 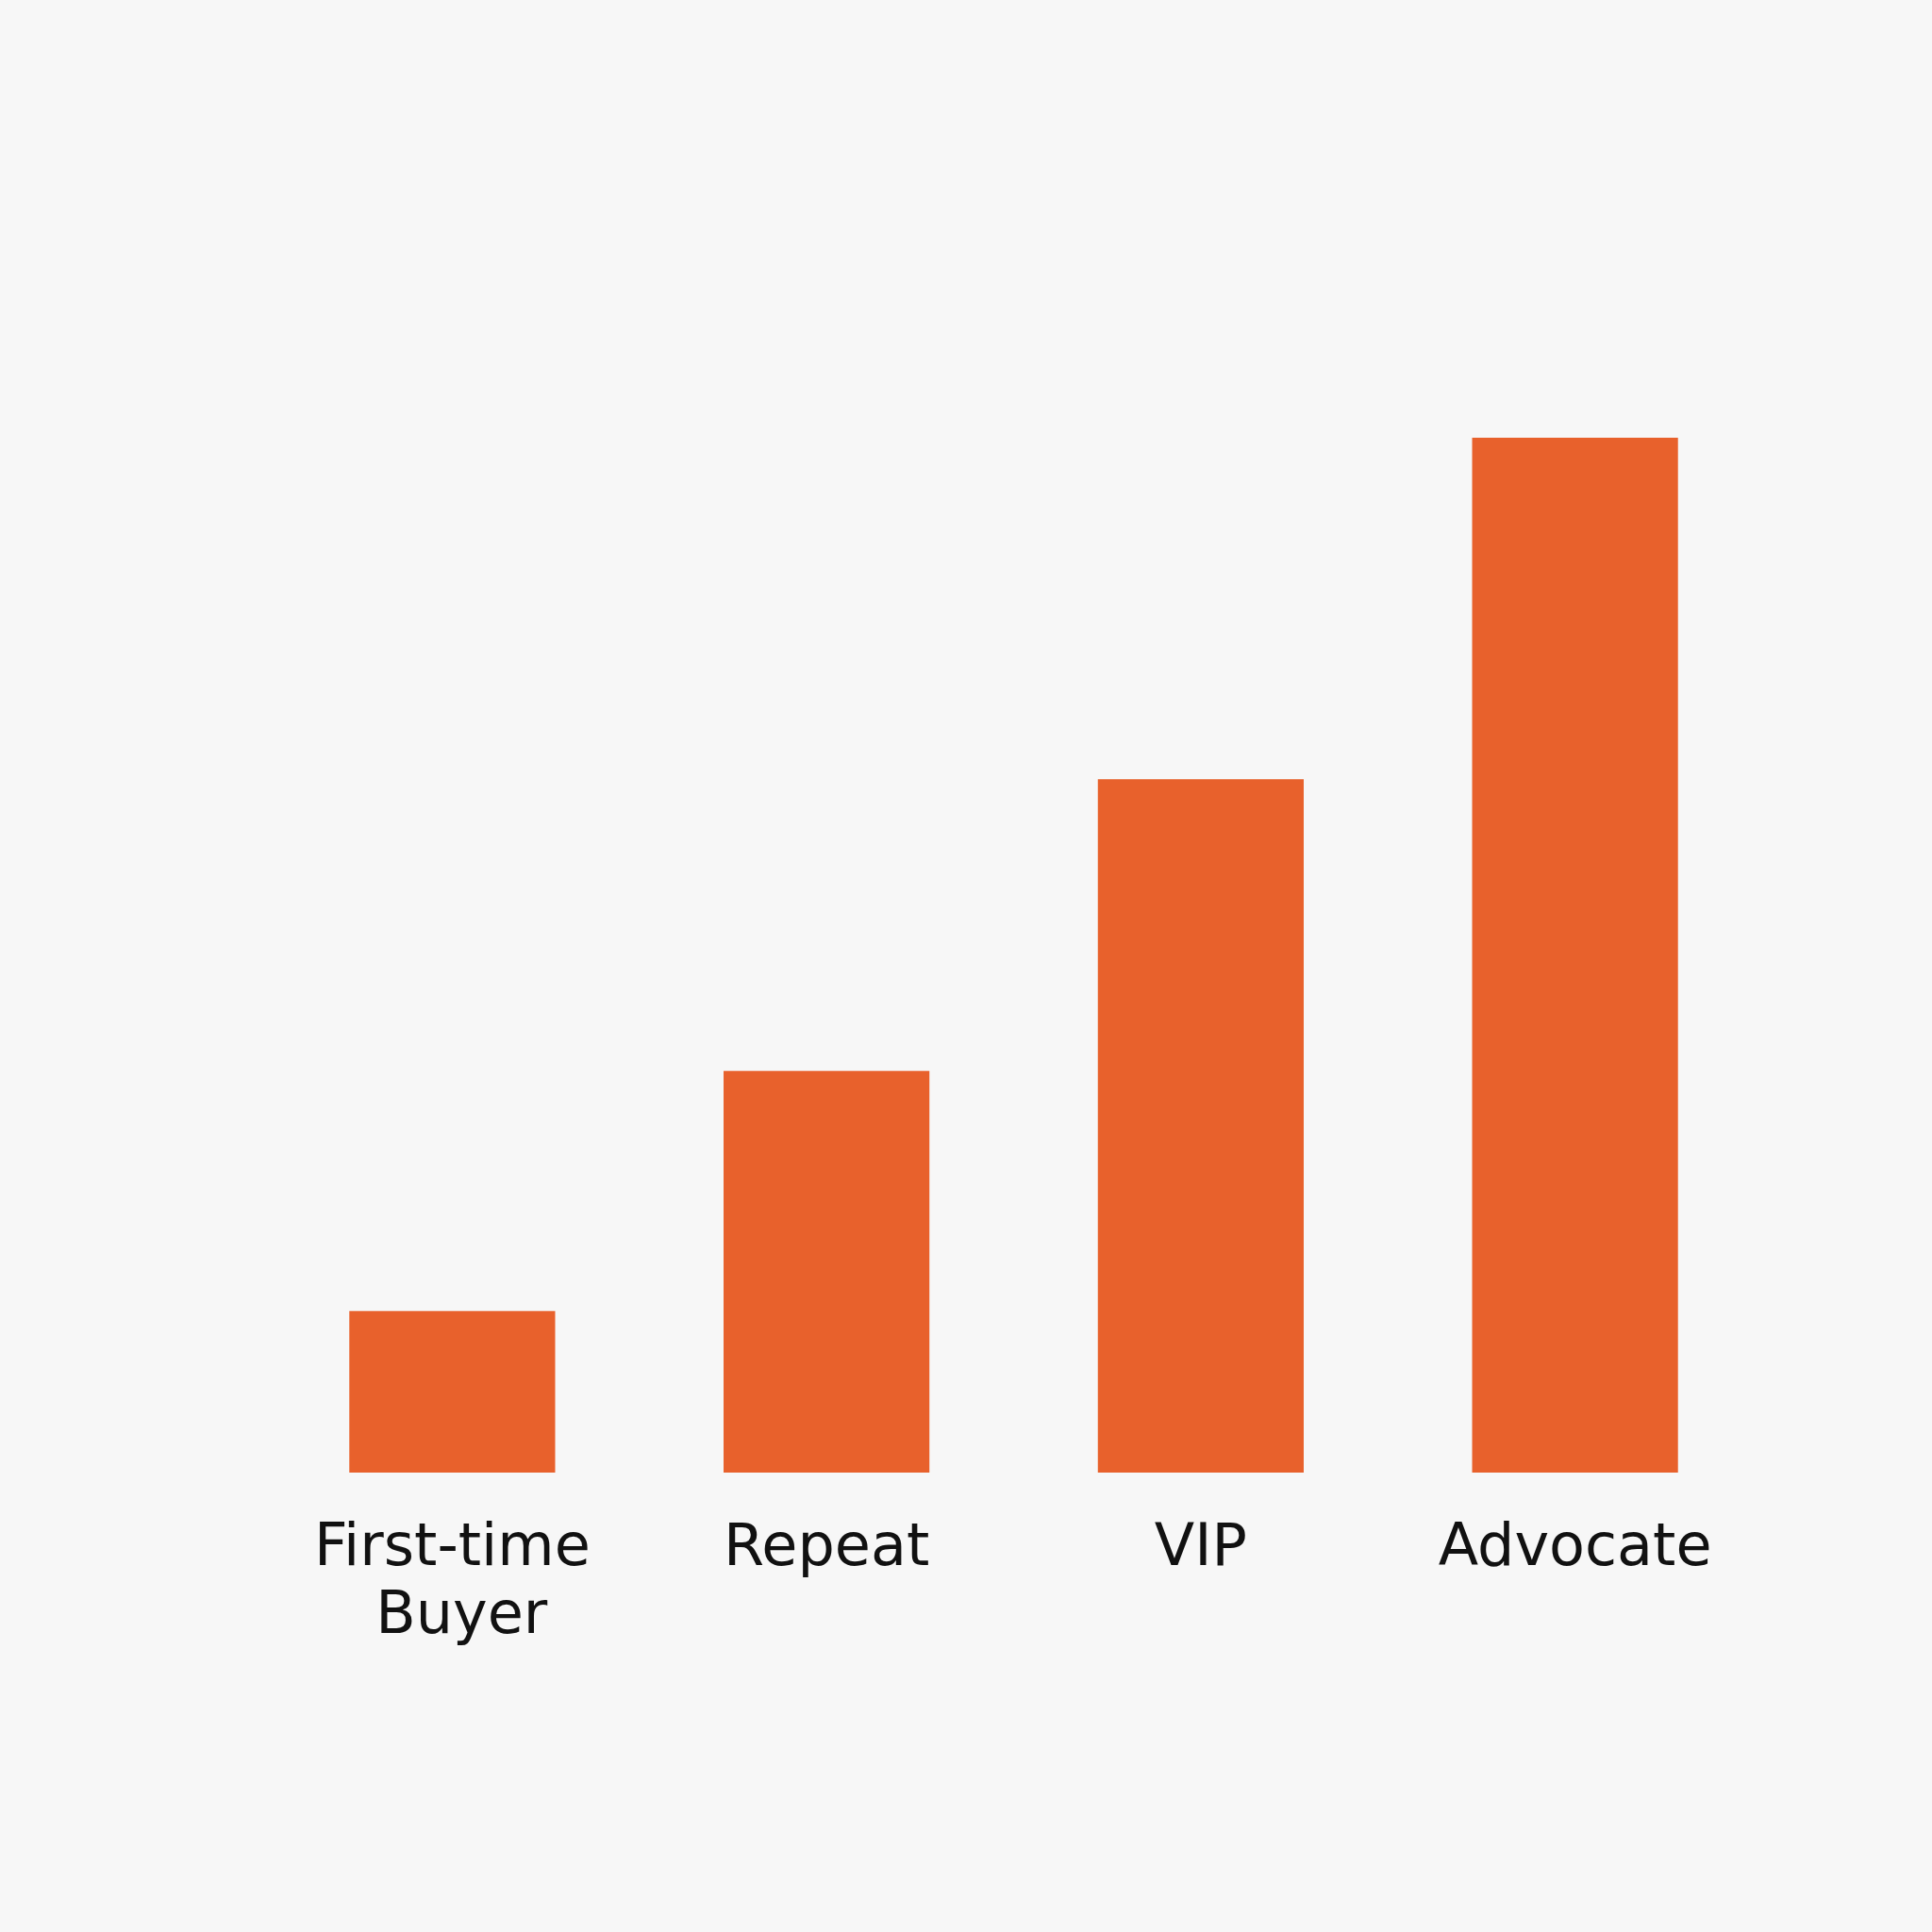 What do you see at coordinates (827, 1544) in the screenshot?
I see `x-tick-label: Repeat` at bounding box center [827, 1544].